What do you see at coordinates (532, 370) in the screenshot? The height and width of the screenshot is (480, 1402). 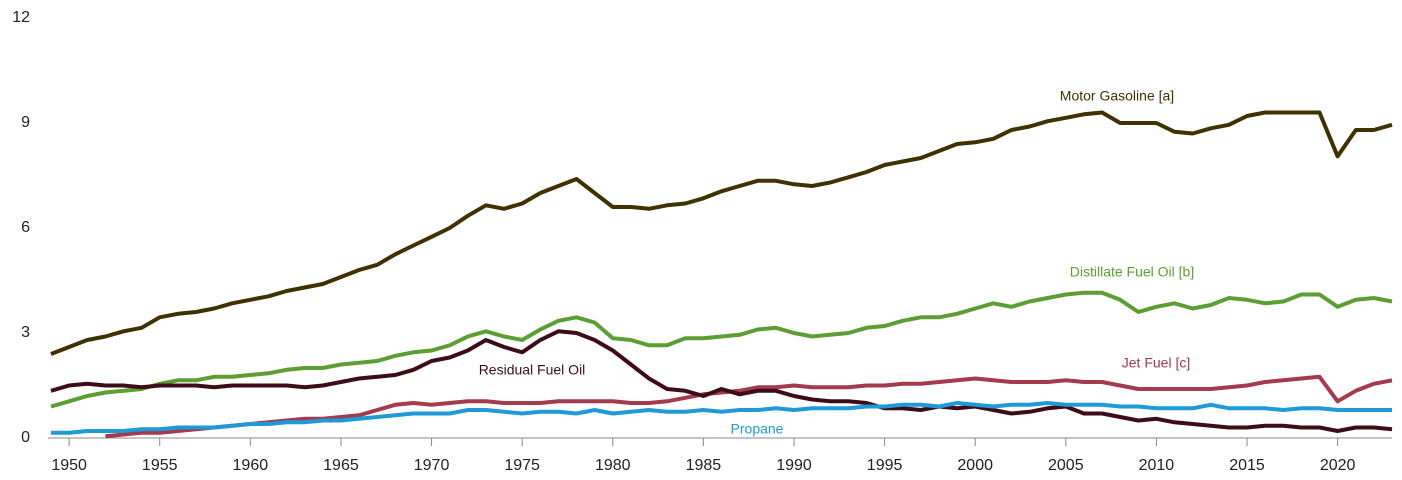 I see `series-label: Residual Fuel Oil` at bounding box center [532, 370].